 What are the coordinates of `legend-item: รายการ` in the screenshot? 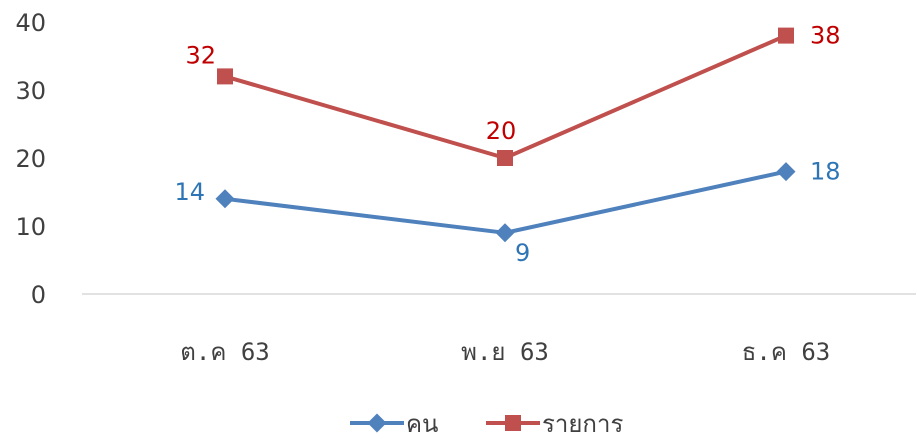 It's located at (554, 424).